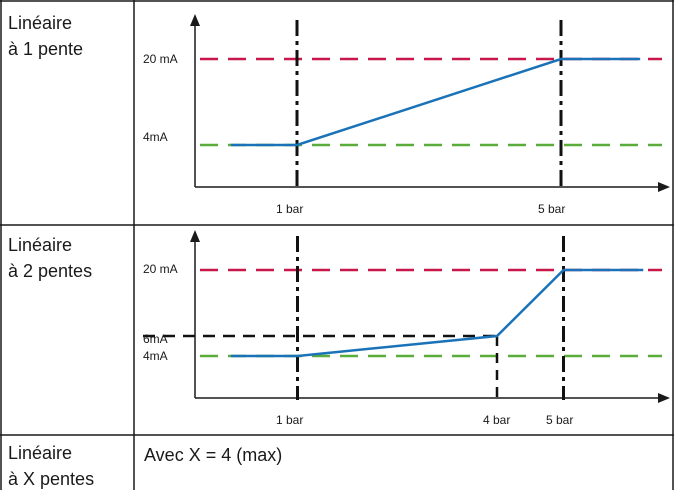 The height and width of the screenshot is (492, 674). Describe the element at coordinates (160, 59) in the screenshot. I see `chart-1-y-label-high: 20 mA` at that location.